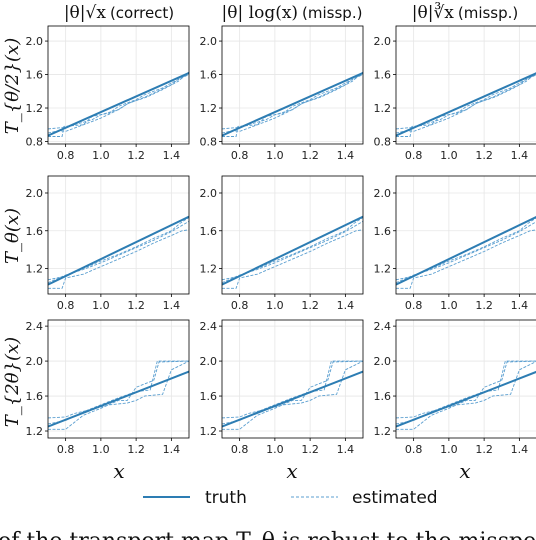  Describe the element at coordinates (291, 471) in the screenshot. I see `x-axis-label-2: x` at that location.